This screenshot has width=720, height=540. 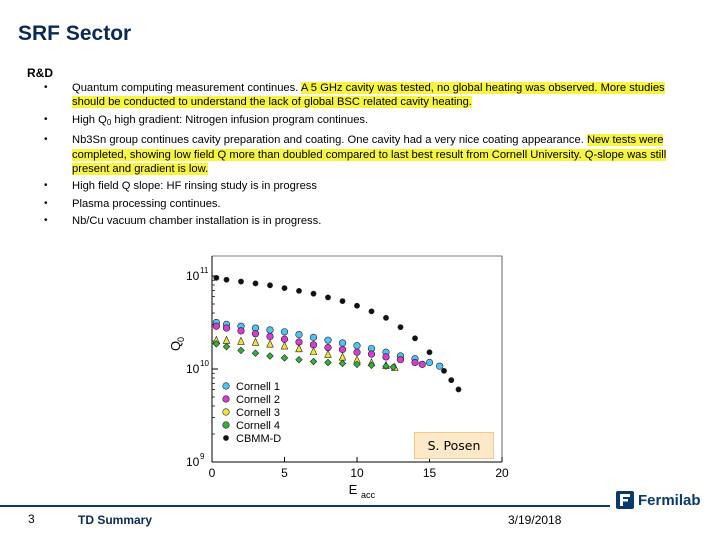 I want to click on cbmm-d-legend-marker, so click(x=226, y=438).